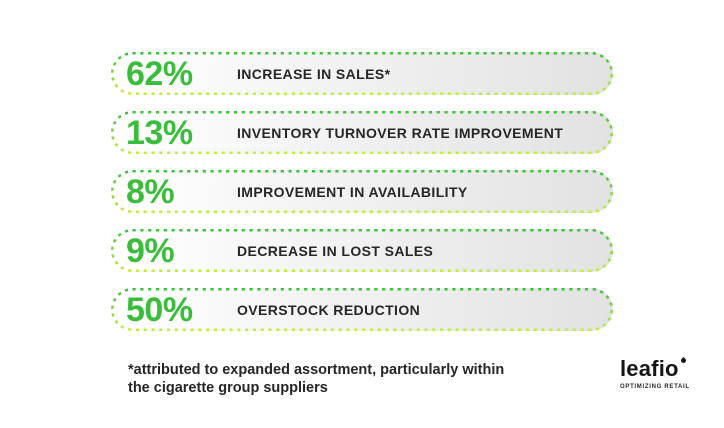 This screenshot has height=428, width=724. What do you see at coordinates (335, 250) in the screenshot?
I see `stat-label: DECREASE IN LOST SALES` at bounding box center [335, 250].